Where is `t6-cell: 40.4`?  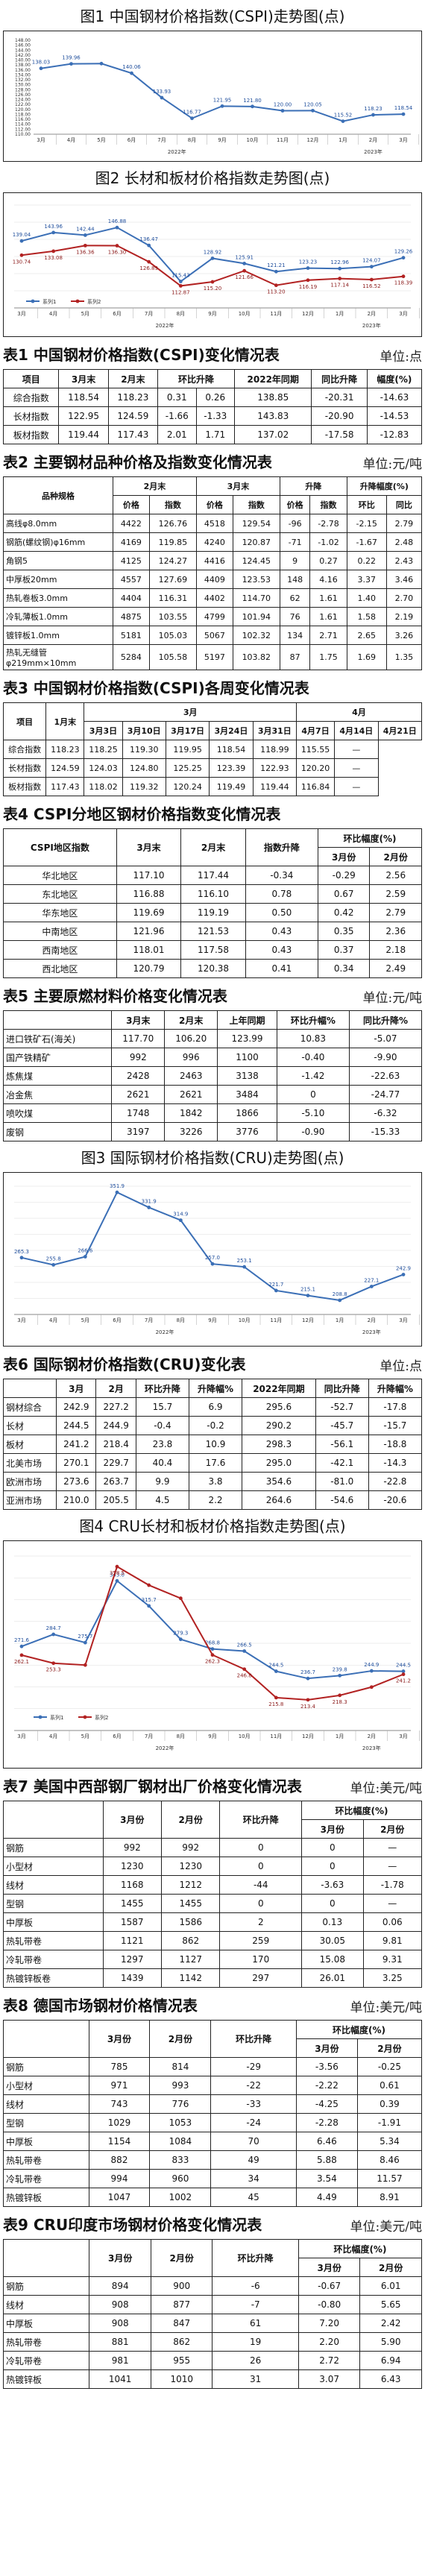 t6-cell: 40.4 is located at coordinates (162, 1463).